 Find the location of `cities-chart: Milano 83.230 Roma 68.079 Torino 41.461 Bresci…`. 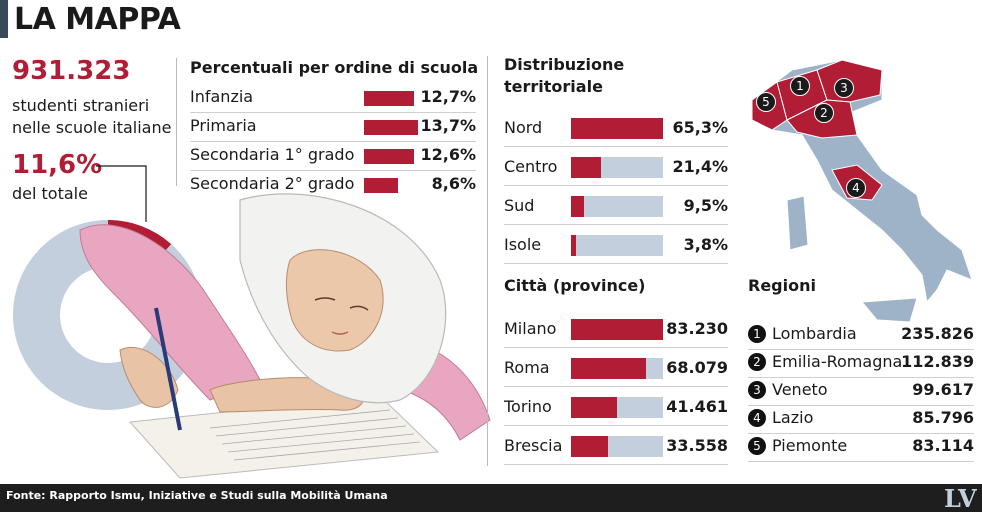

cities-chart: Milano 83.230 Roma 68.079 Torino 41.461 Bresci… is located at coordinates (616, 387).